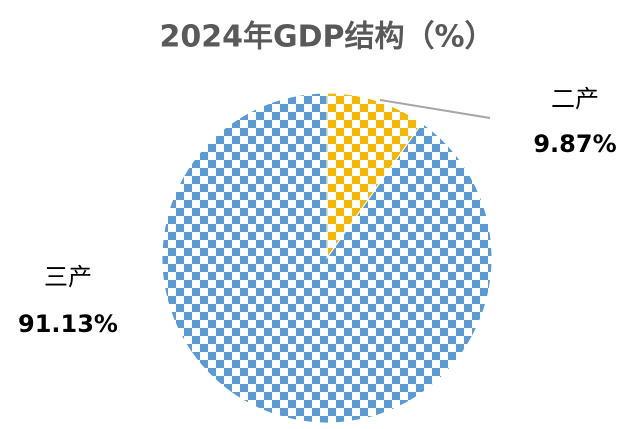  Describe the element at coordinates (68, 324) in the screenshot. I see `value-label: 91.13%` at that location.